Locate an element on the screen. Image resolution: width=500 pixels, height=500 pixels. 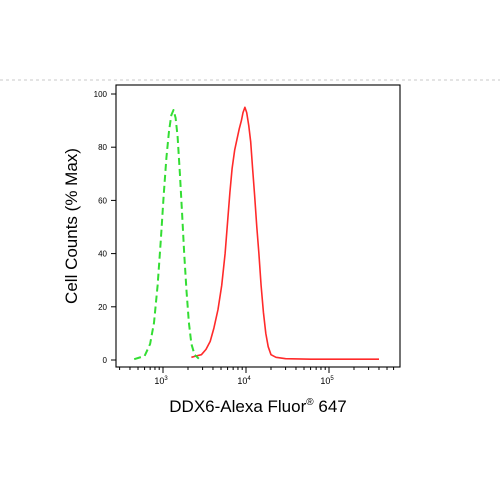
x-tick-label-10000: 104 is located at coordinates (244, 381).